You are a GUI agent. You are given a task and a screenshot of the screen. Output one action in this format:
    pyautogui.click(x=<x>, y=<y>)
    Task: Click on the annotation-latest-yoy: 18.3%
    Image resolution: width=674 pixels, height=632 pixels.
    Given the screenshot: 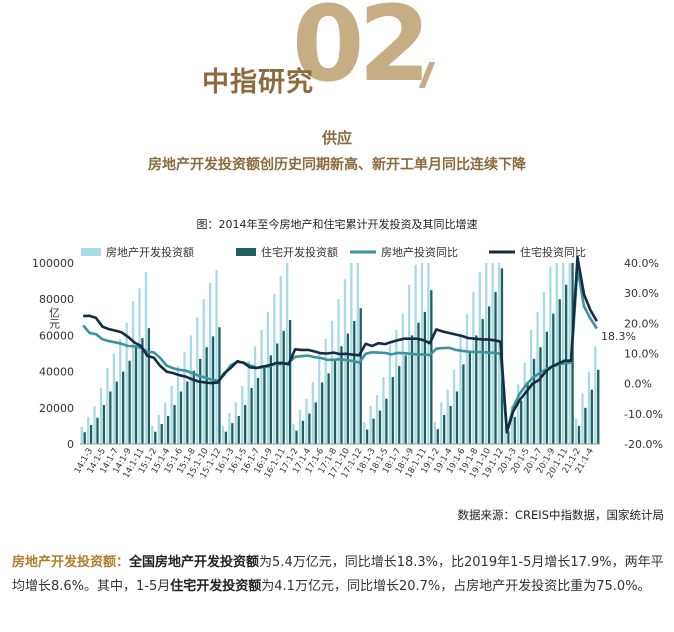 What is the action you would take?
    pyautogui.click(x=618, y=336)
    